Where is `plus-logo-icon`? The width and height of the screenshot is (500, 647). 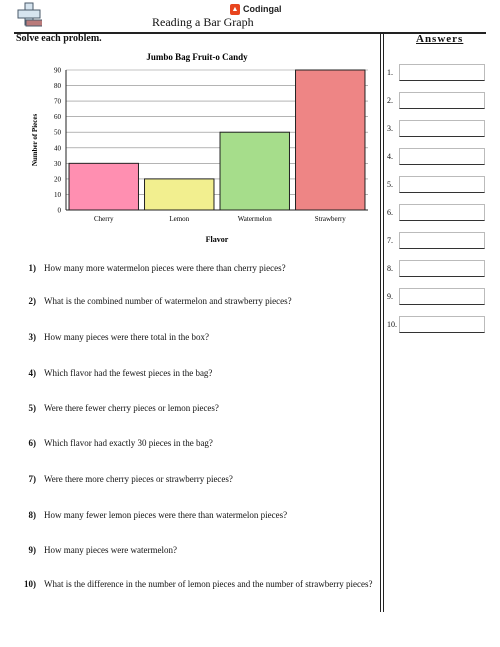 plus-logo-icon is located at coordinates (29, 14).